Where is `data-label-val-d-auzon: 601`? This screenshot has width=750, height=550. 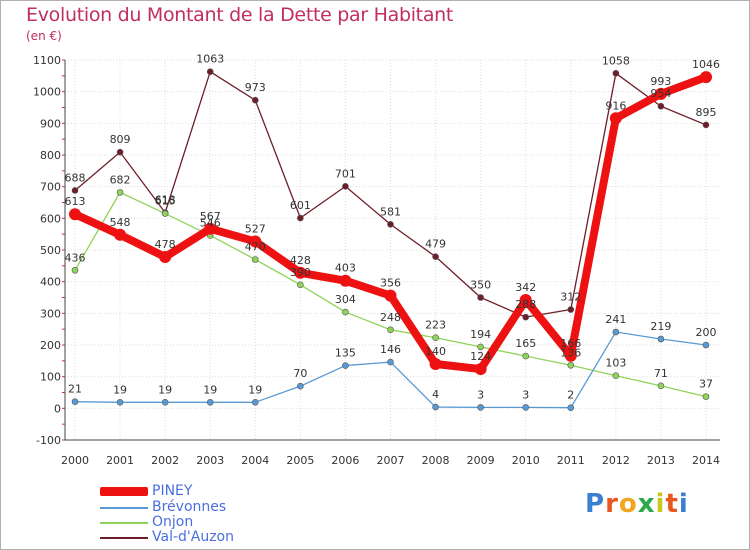
data-label-val-d-auzon: 601 is located at coordinates (300, 205).